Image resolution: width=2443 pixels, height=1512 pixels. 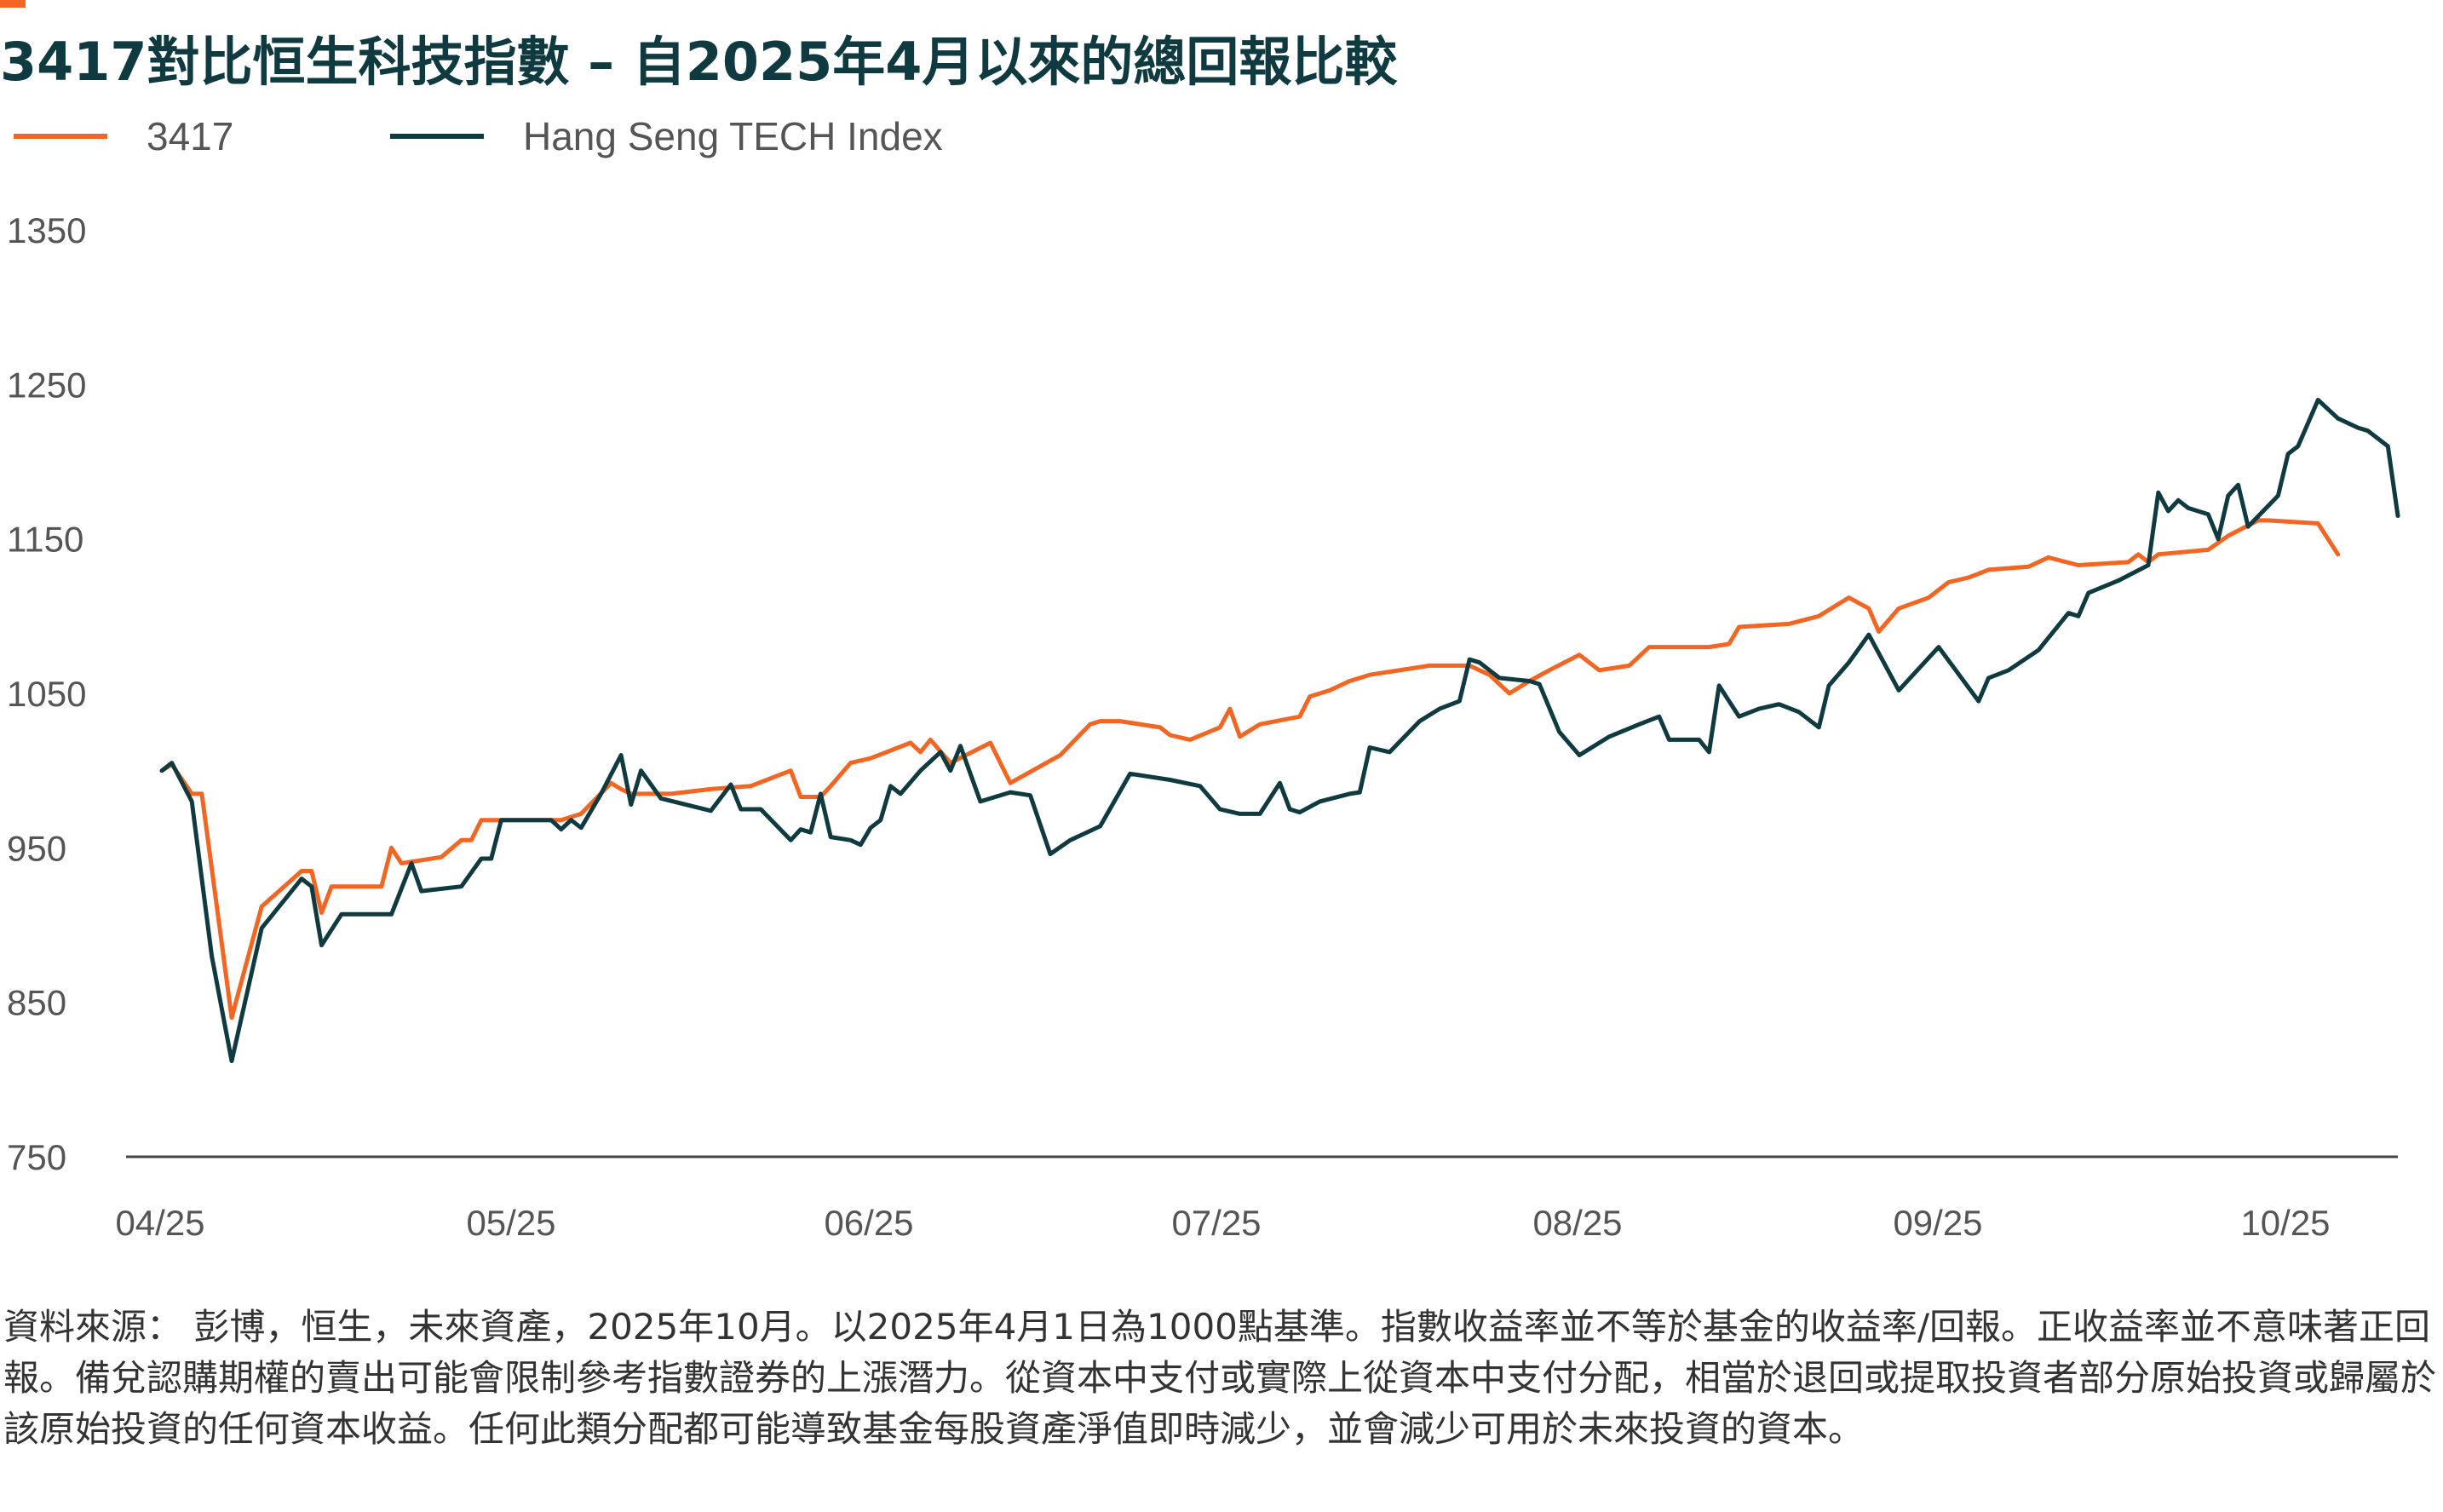 I want to click on y-tick-label: 1250, so click(x=47, y=385).